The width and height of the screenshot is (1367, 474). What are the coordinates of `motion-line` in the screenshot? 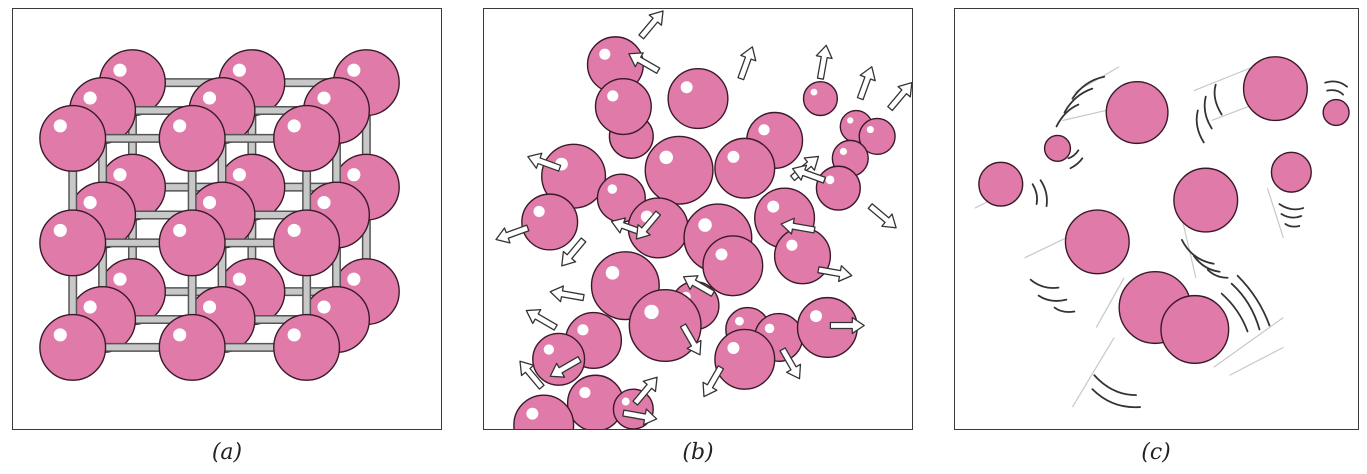 It's located at (1223, 79).